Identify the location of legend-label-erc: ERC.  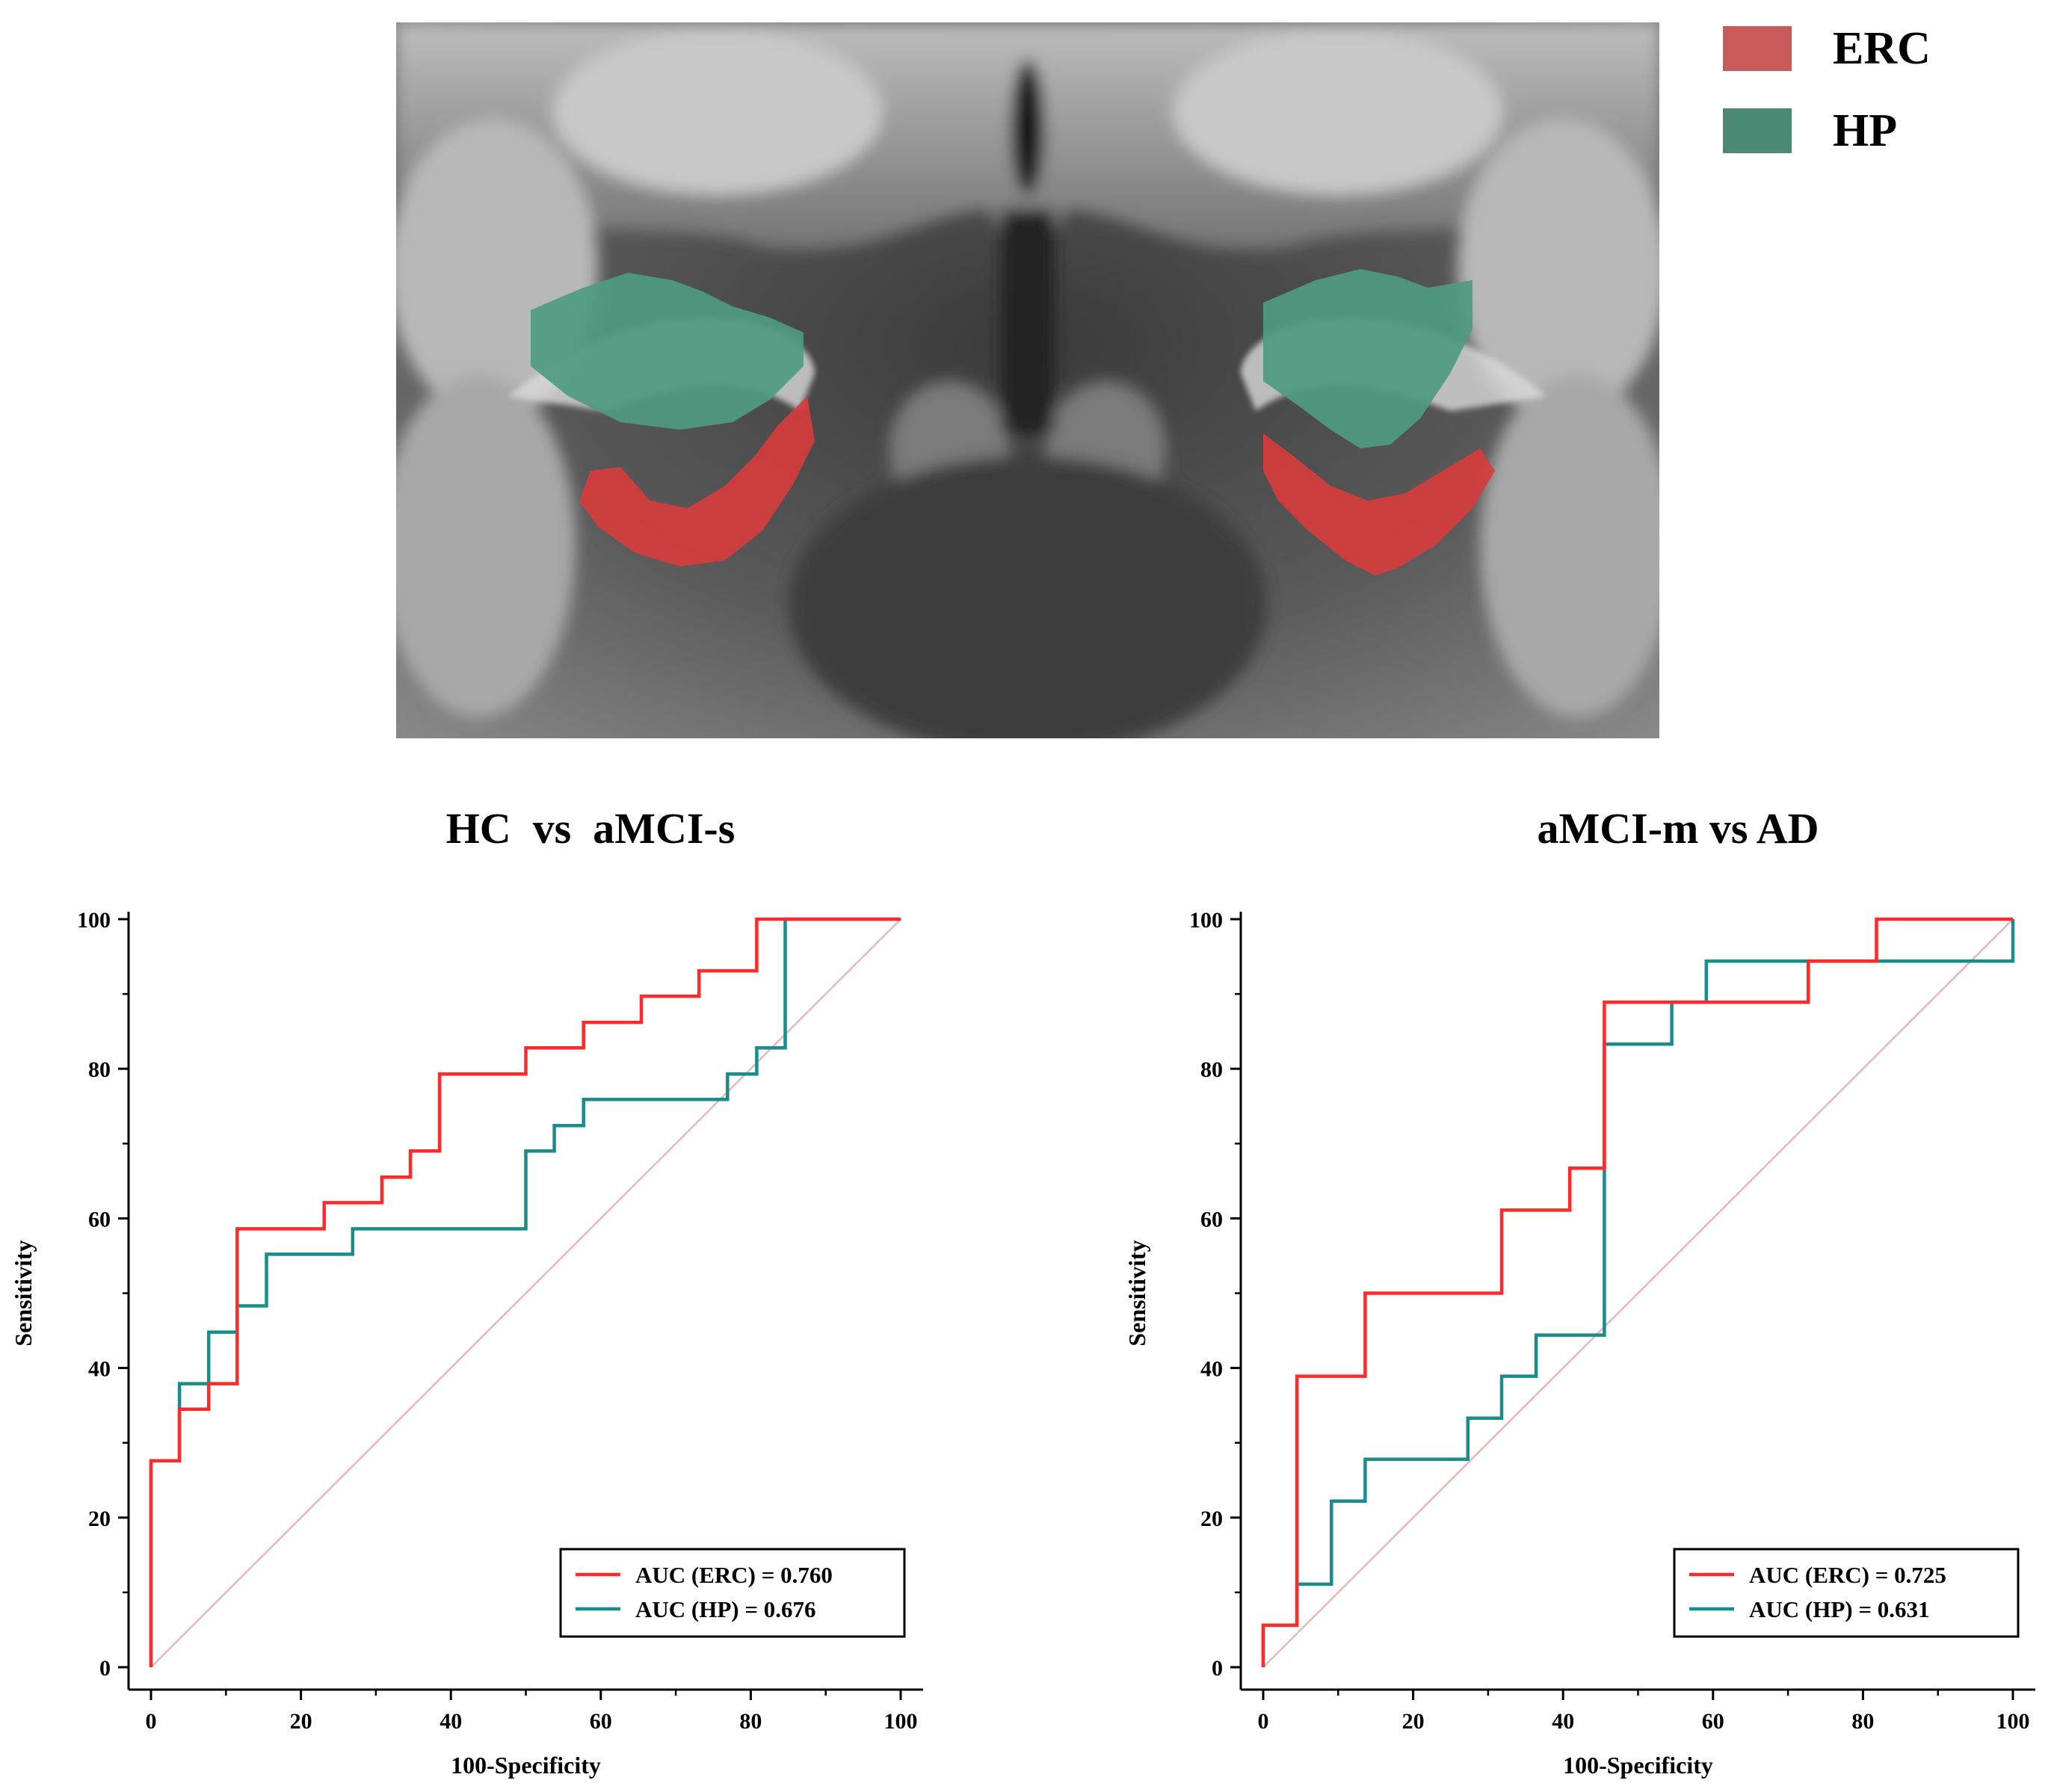
(1882, 48).